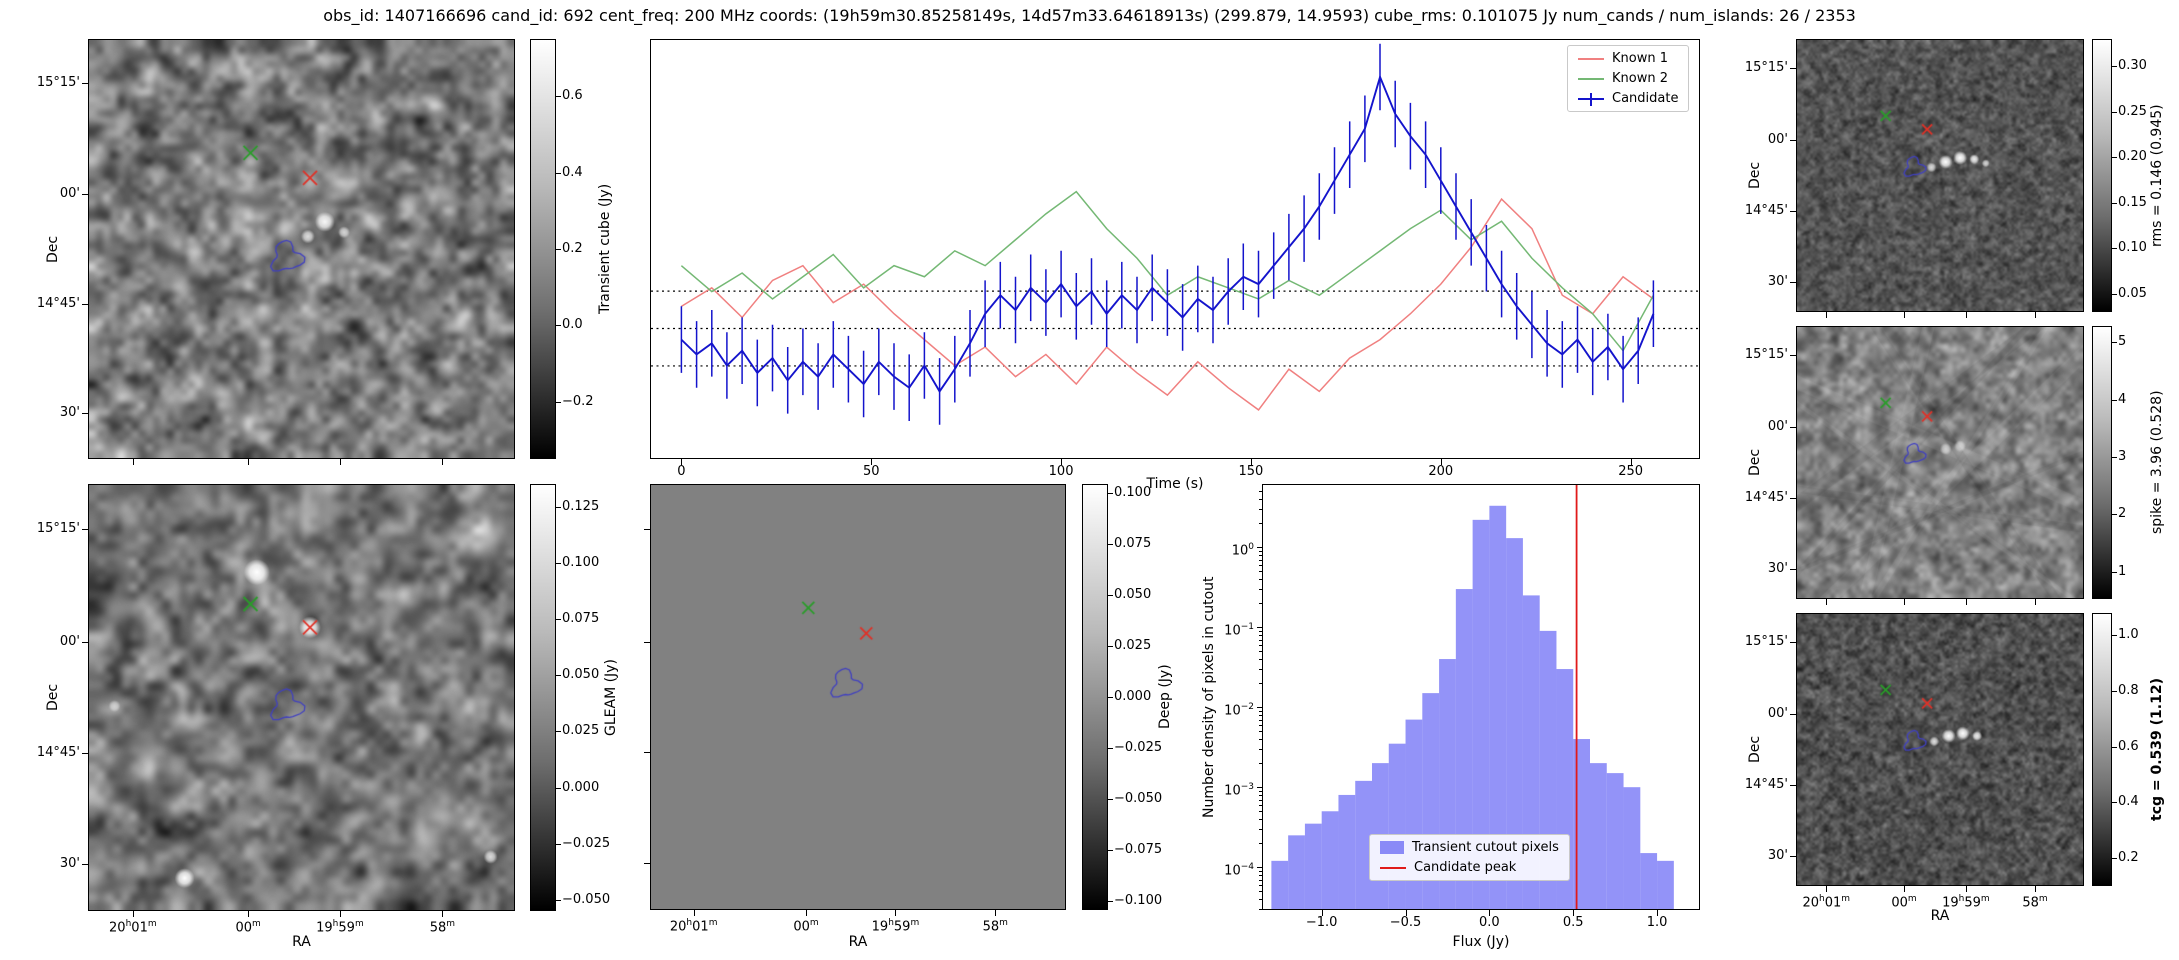 The height and width of the screenshot is (960, 2179). Describe the element at coordinates (581, 506) in the screenshot. I see `colorbar-tick-label: 0.125` at that location.